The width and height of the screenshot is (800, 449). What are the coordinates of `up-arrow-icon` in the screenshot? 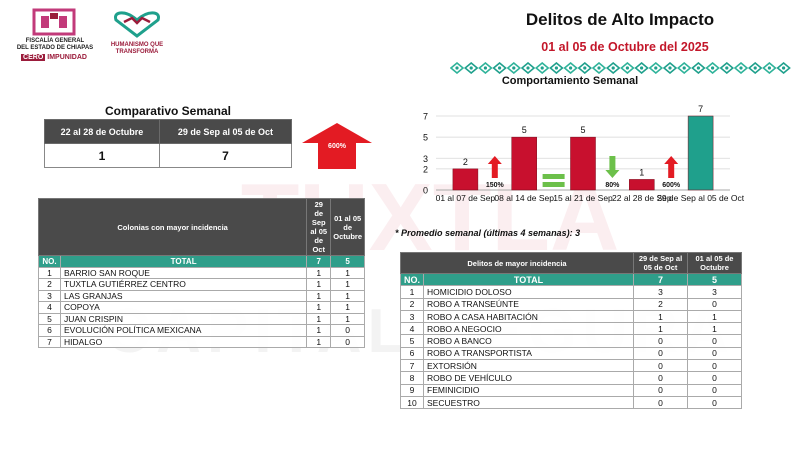 It's located at (671, 167).